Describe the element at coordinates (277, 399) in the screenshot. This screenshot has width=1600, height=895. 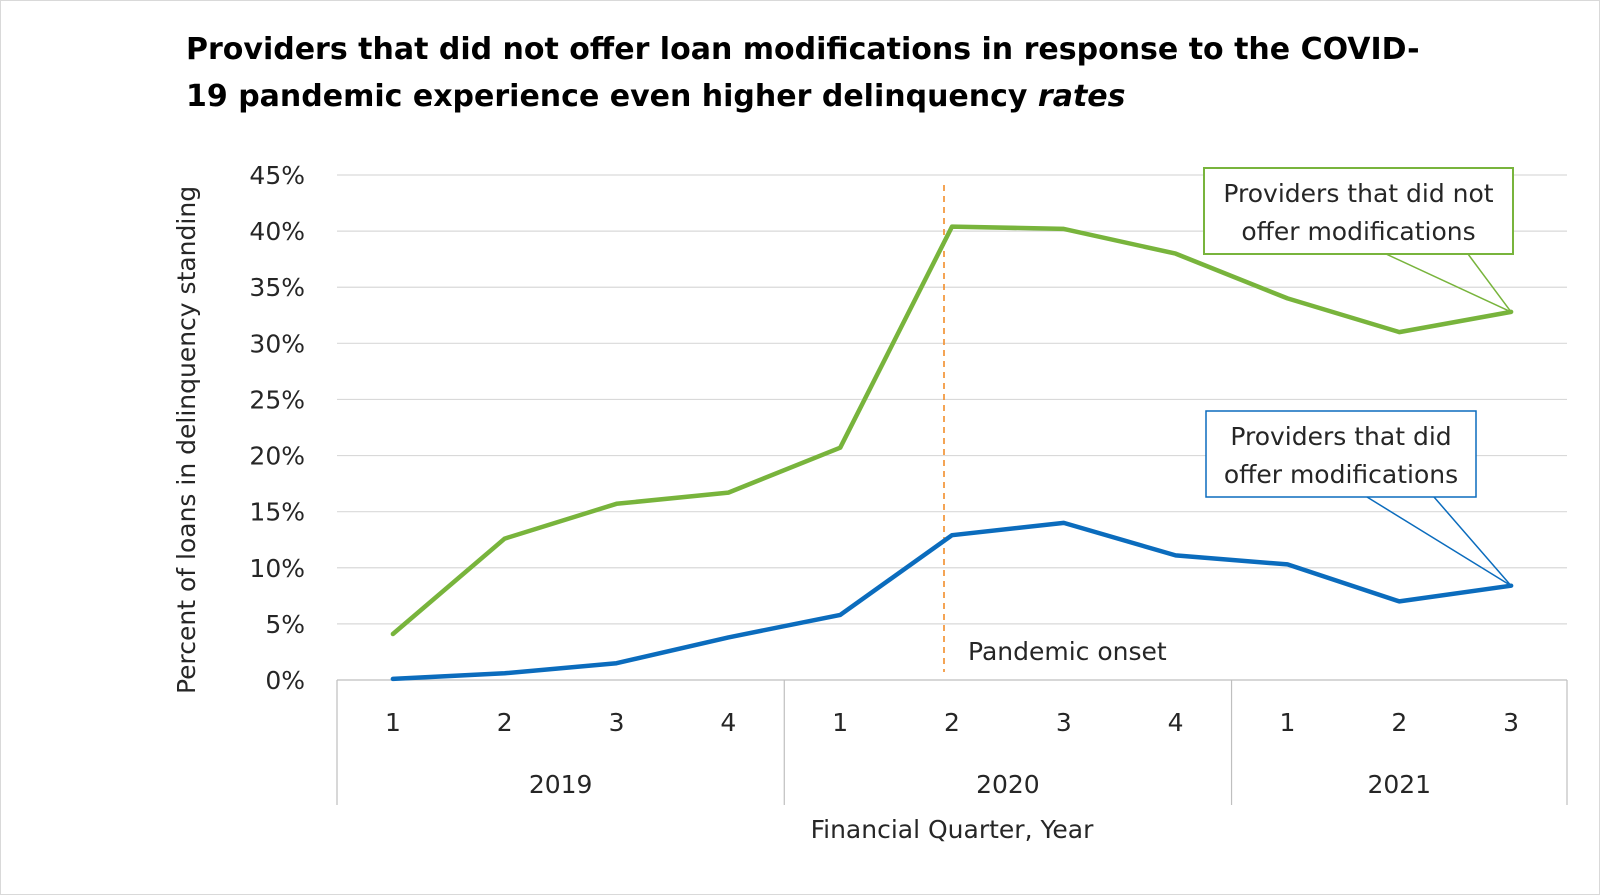
I see `y-tick-label: 25%` at that location.